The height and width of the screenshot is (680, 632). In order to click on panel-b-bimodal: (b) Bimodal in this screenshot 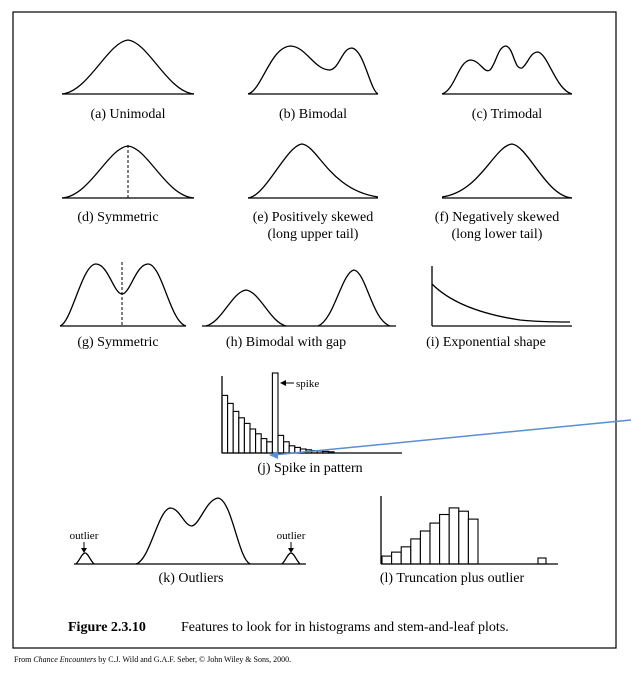, I will do `click(313, 83)`.